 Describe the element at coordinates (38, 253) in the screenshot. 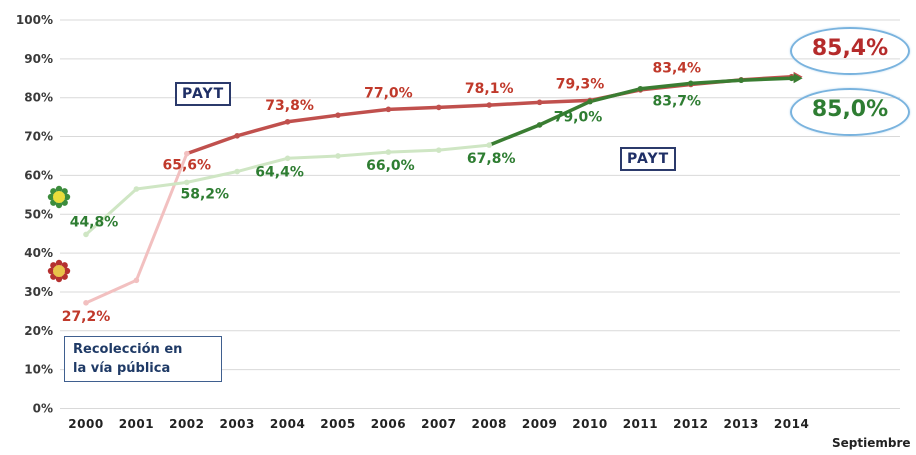

I see `y-tick-label: 40%` at that location.